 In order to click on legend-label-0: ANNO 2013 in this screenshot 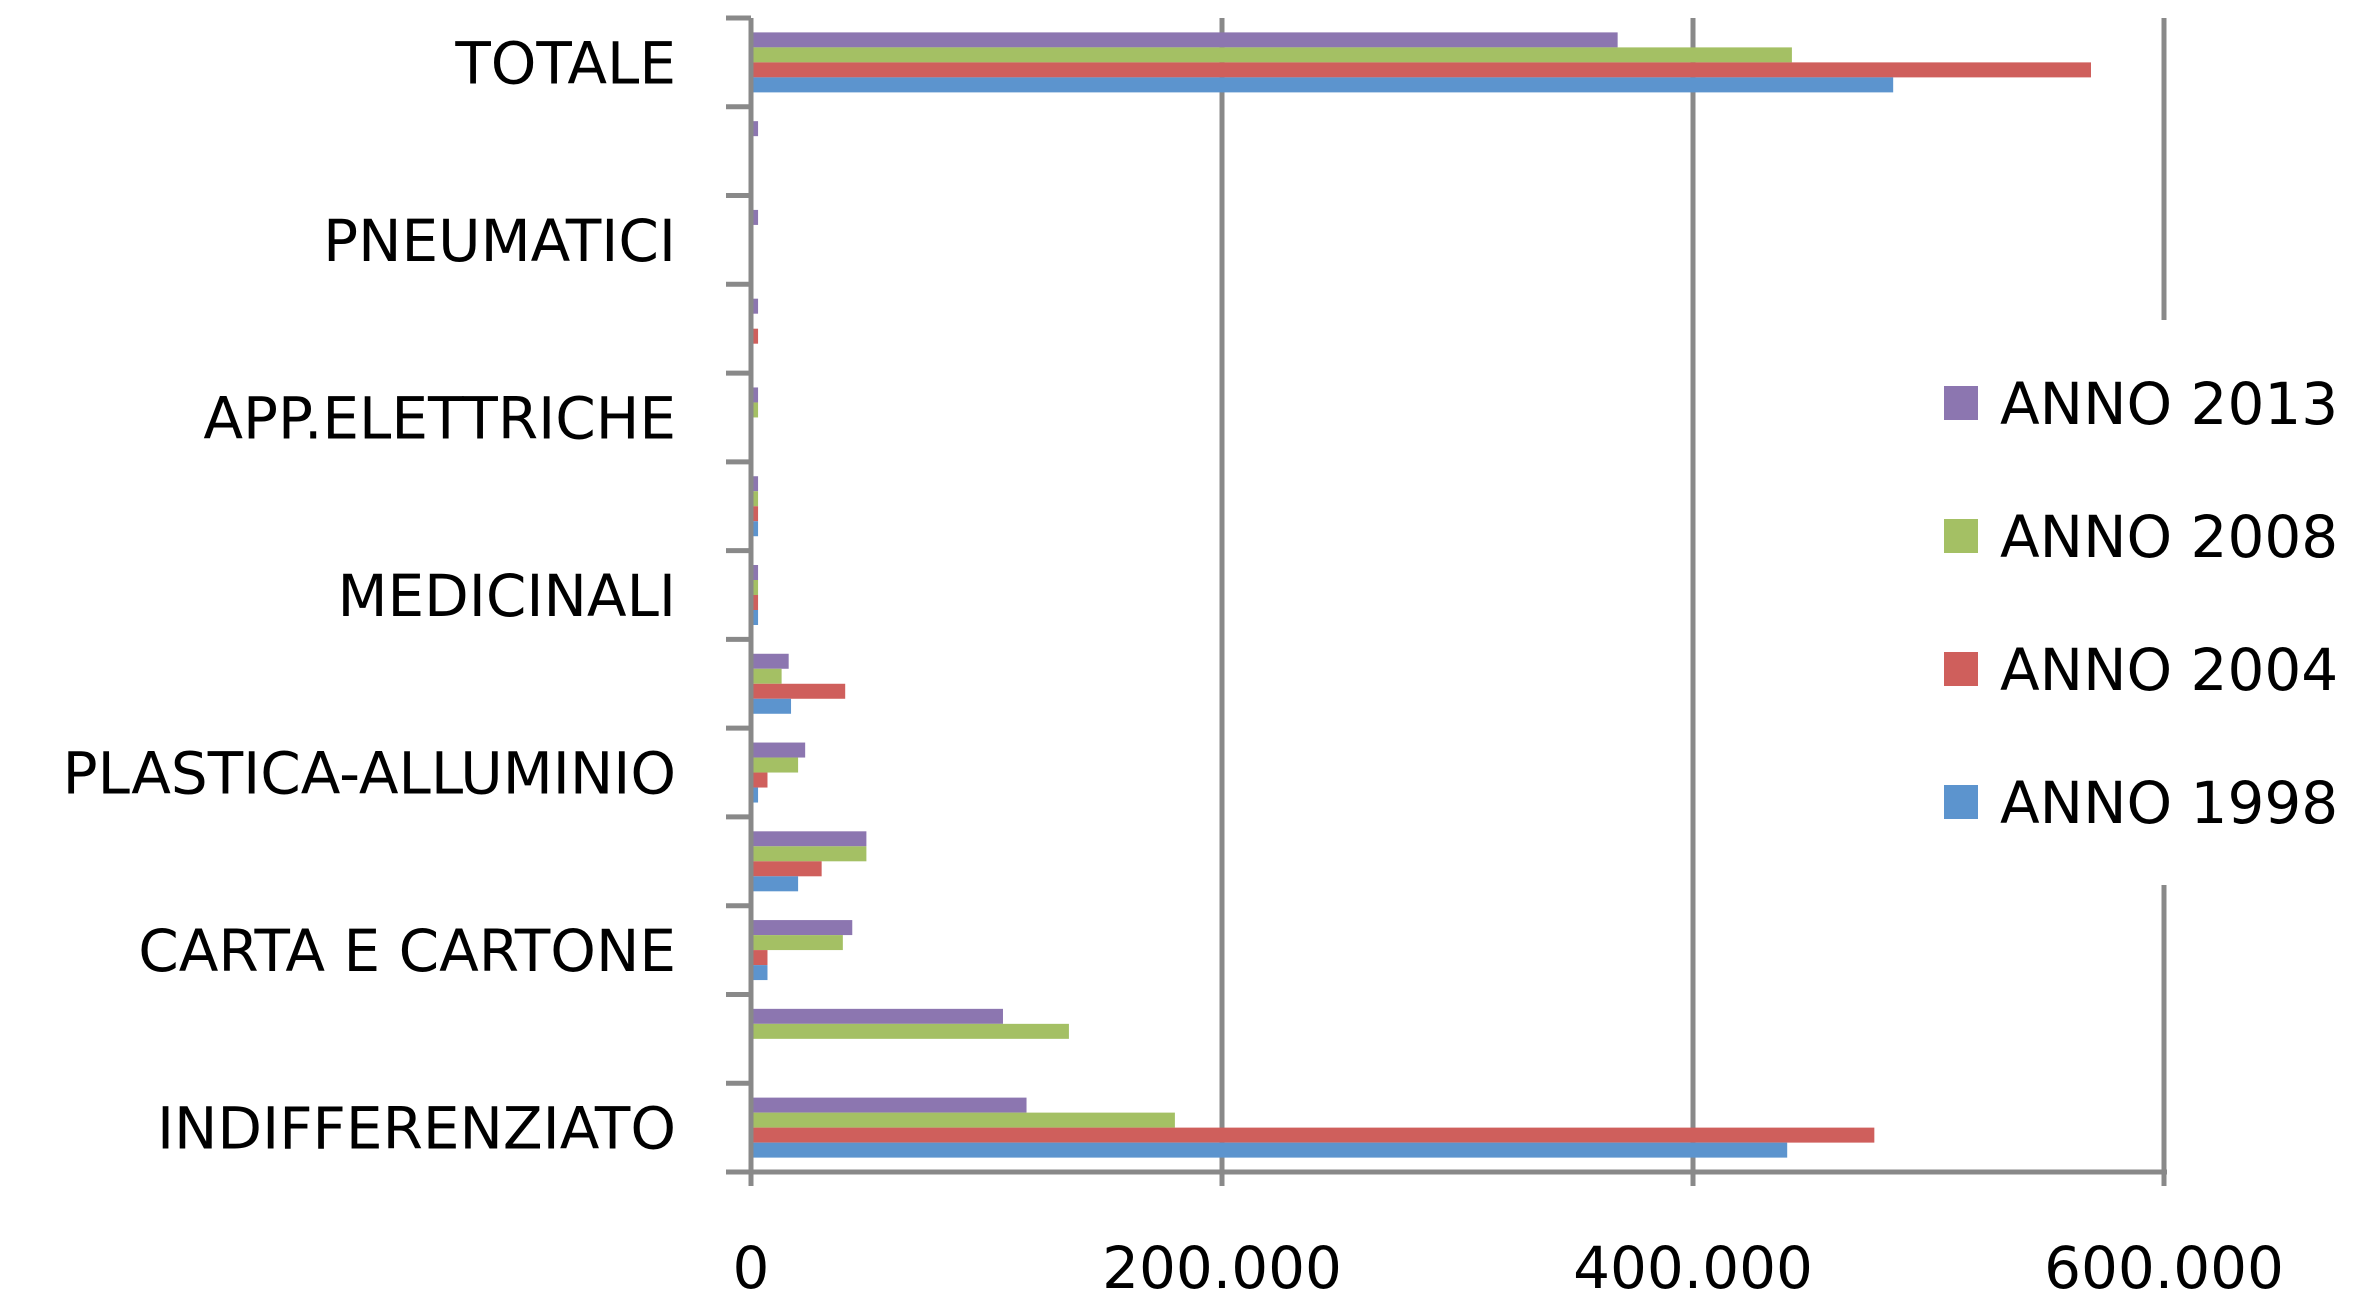, I will do `click(2169, 404)`.